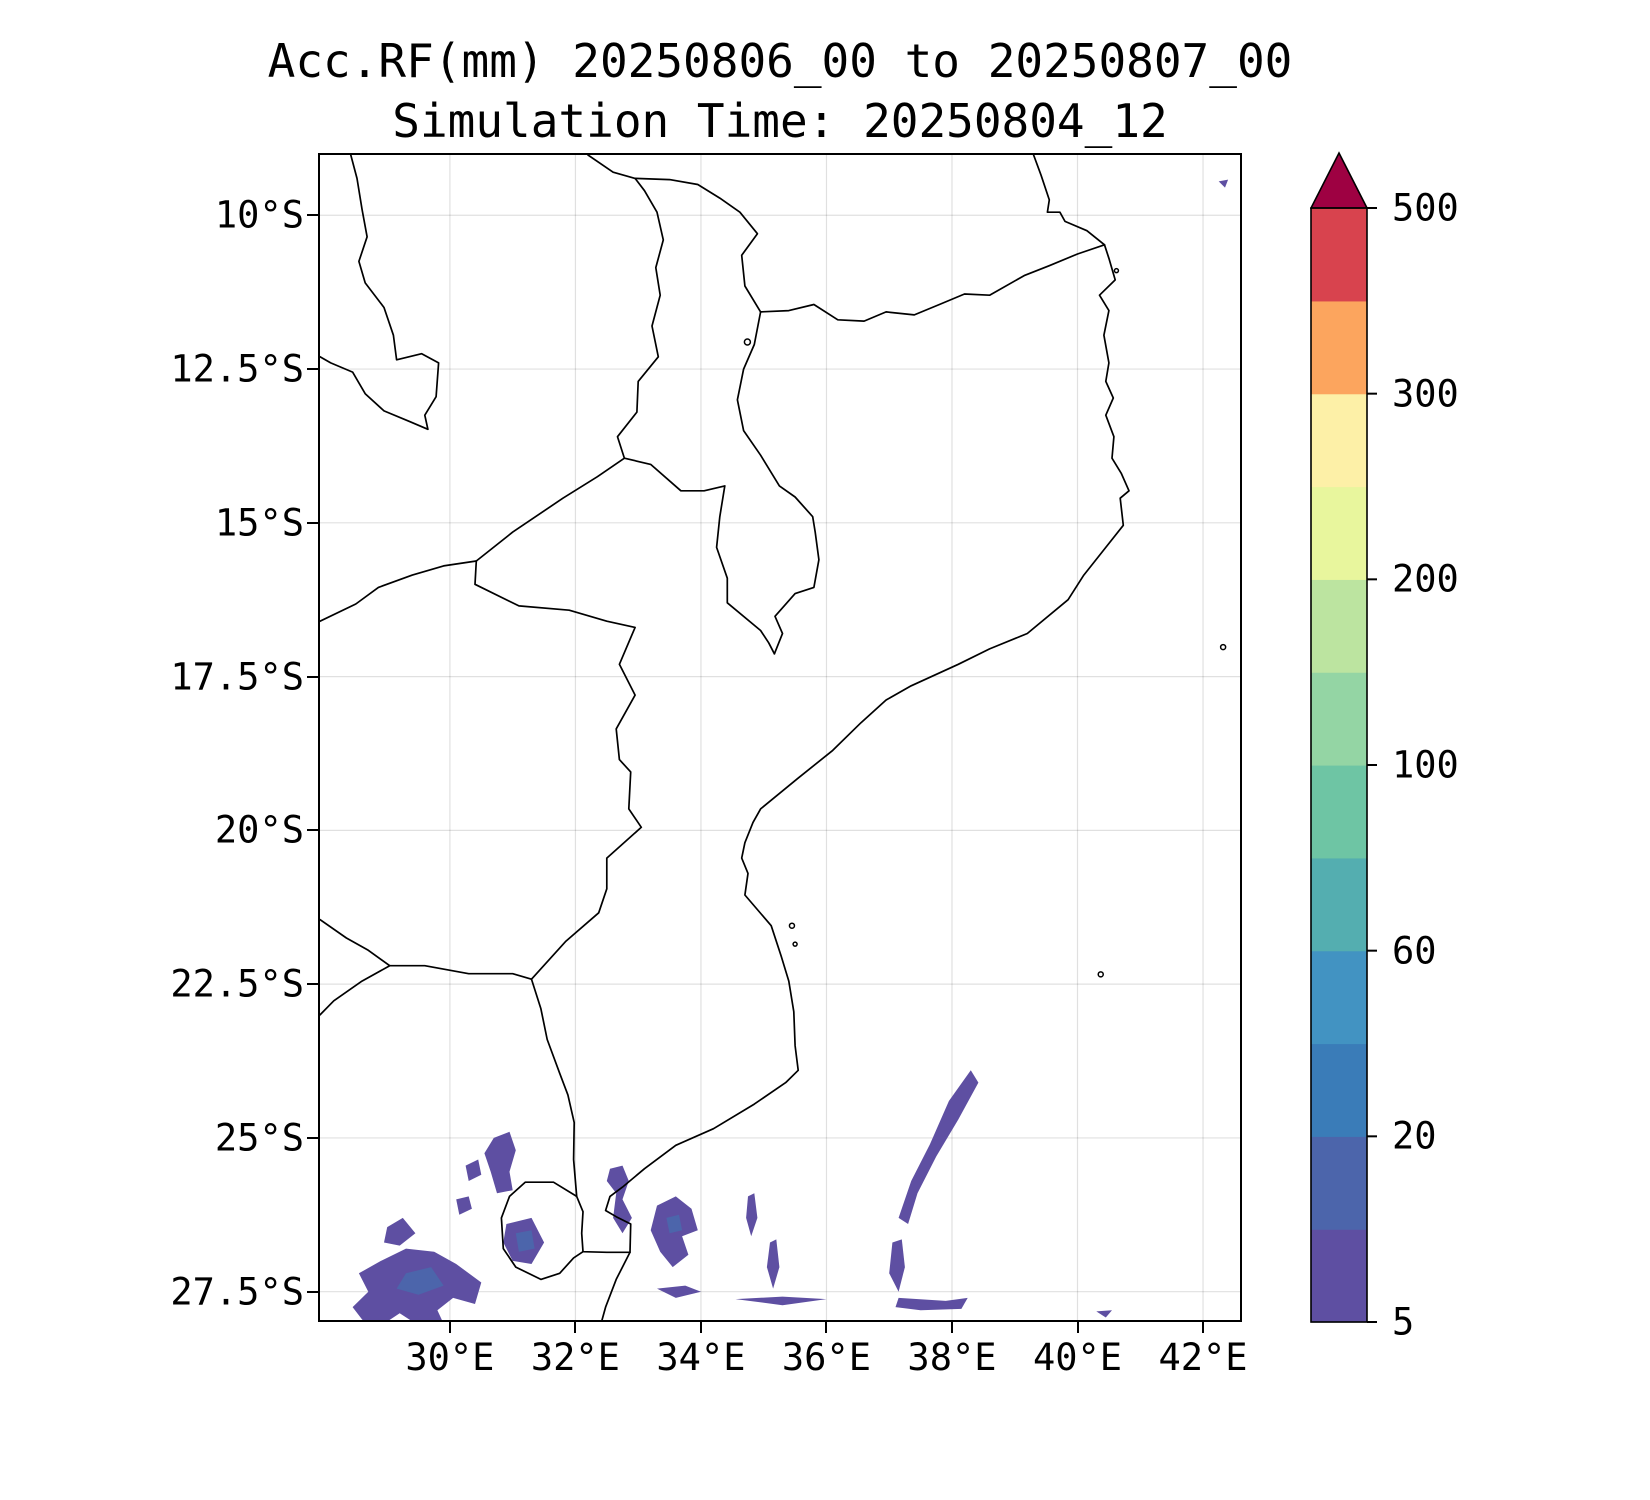 Image resolution: width=1650 pixels, height=1500 pixels. I want to click on x-tick-label: 38°E, so click(952, 1357).